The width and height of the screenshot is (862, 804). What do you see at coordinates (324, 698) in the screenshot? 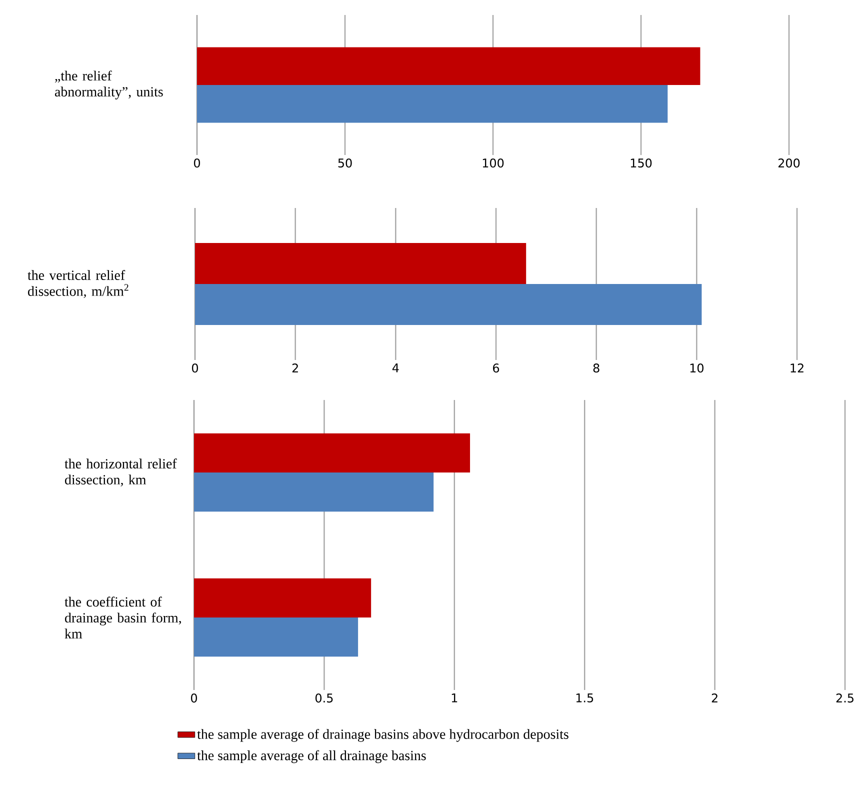
I see `x-tick-label: 0.5` at bounding box center [324, 698].